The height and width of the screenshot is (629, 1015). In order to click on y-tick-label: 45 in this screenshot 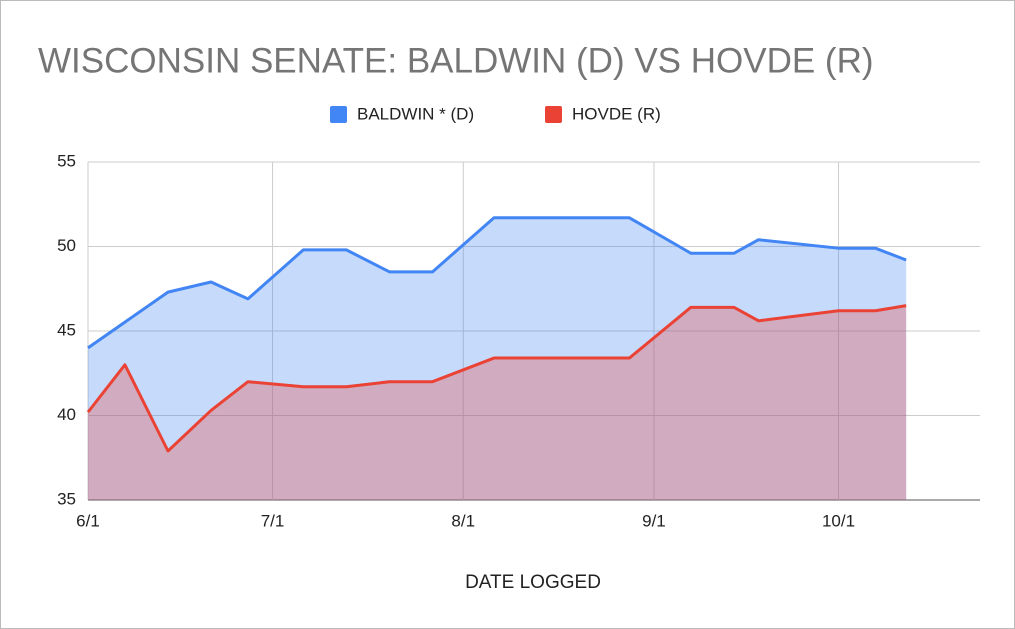, I will do `click(66, 329)`.